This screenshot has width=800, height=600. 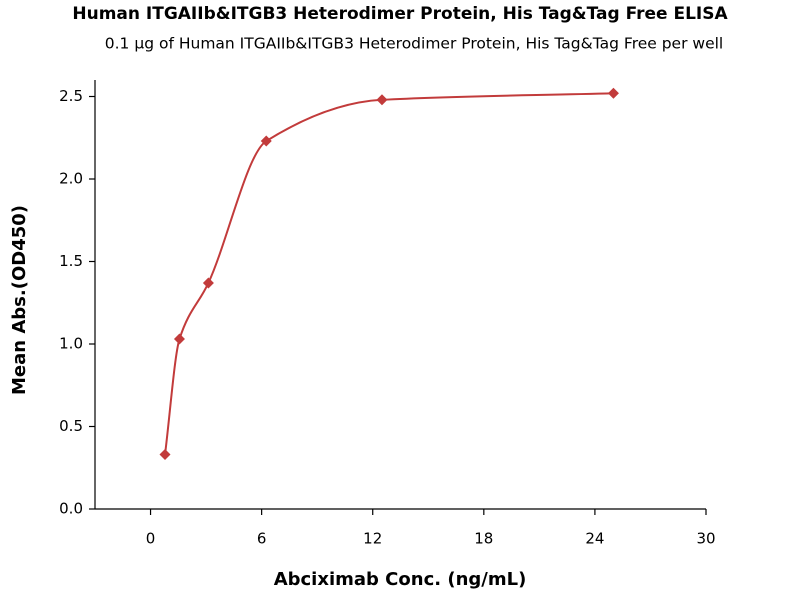 I want to click on y-tick-label: 2.0, so click(x=71, y=179).